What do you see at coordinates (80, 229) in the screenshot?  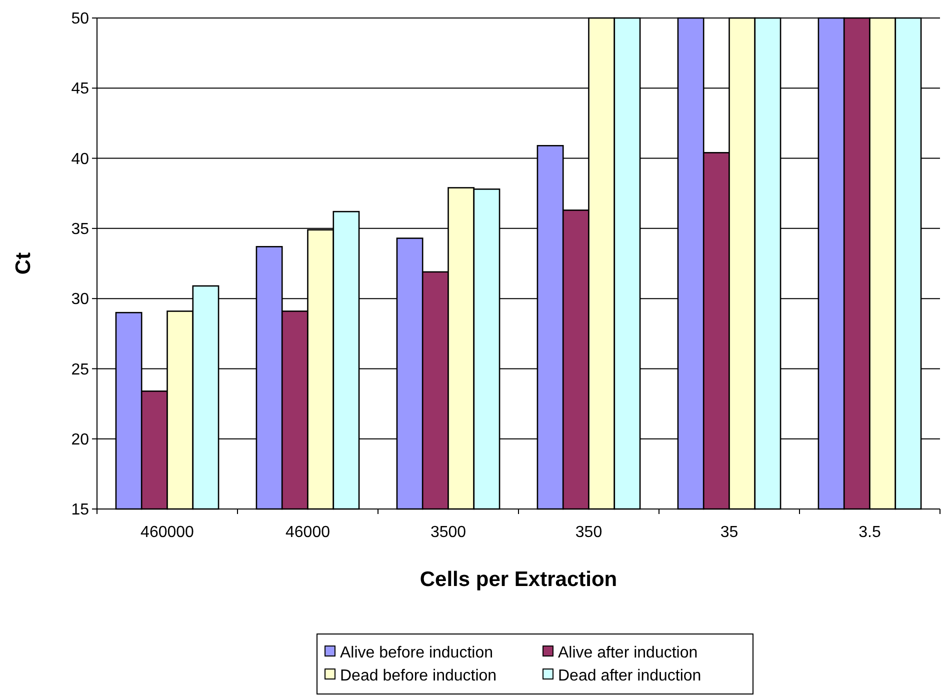 I see `y-tick-label: 35` at bounding box center [80, 229].